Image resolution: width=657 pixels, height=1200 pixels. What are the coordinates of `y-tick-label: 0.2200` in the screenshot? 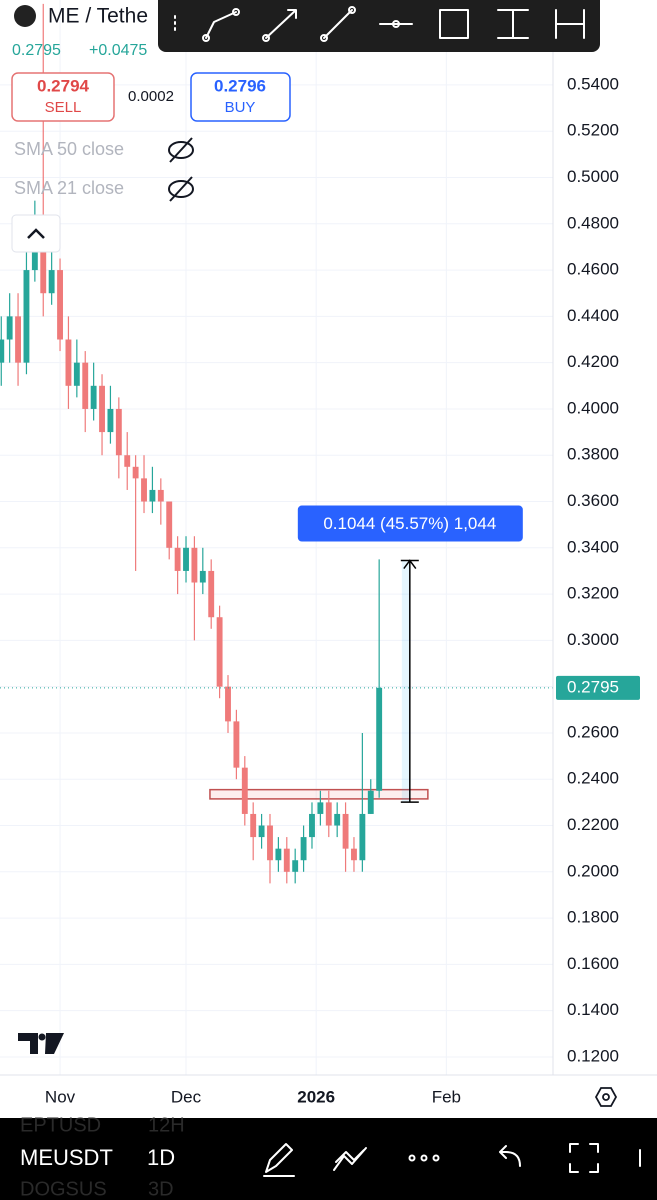 It's located at (593, 824).